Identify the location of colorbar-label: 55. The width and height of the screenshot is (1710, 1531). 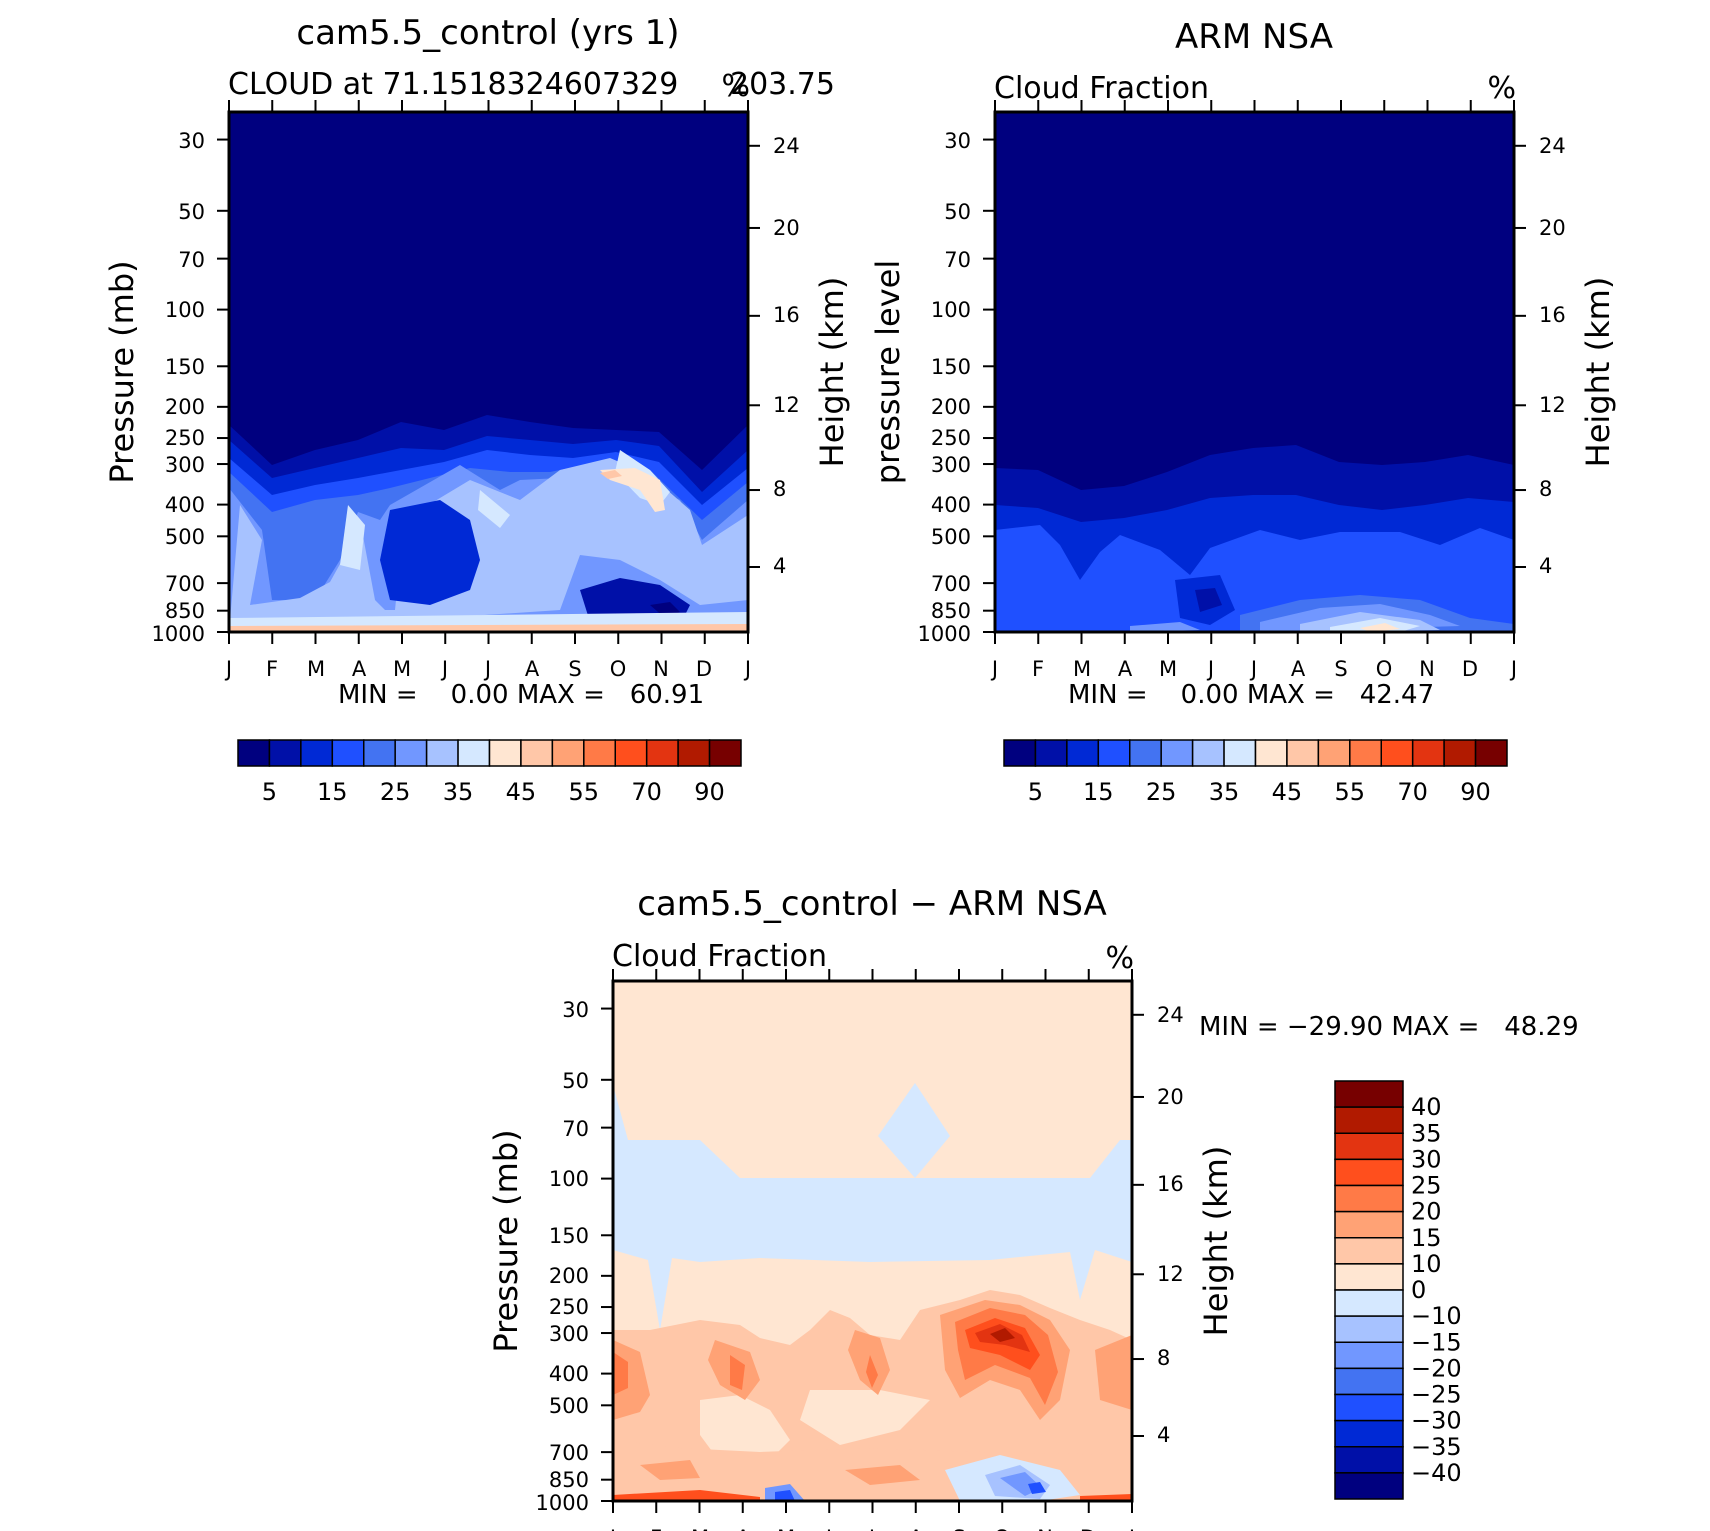
(1350, 792).